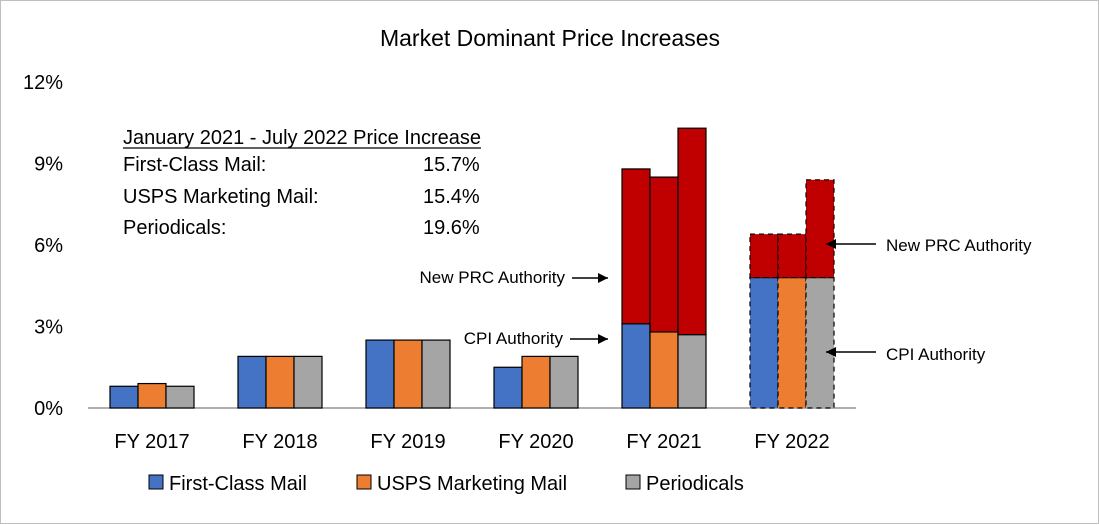 The height and width of the screenshot is (525, 1099). Describe the element at coordinates (124, 397) in the screenshot. I see `bar-first-class-mail-fy-2017` at that location.